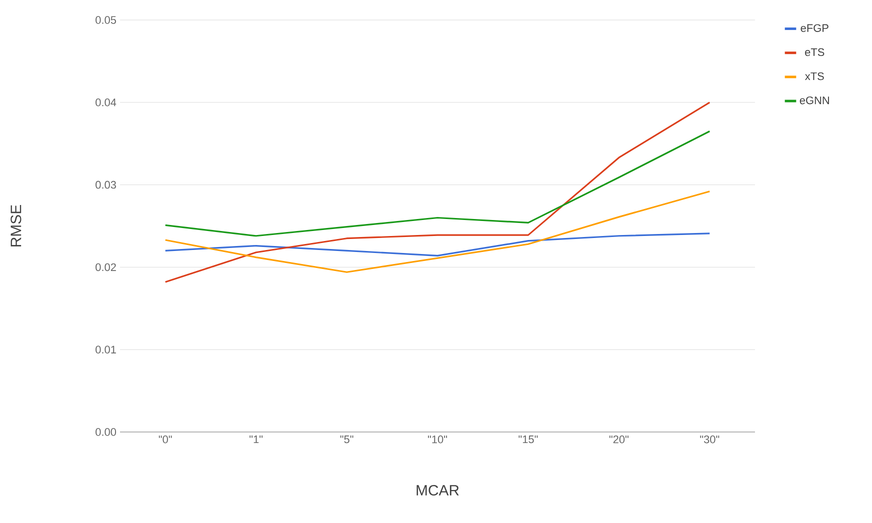 The height and width of the screenshot is (523, 872). I want to click on legend-label: eGNN, so click(814, 100).